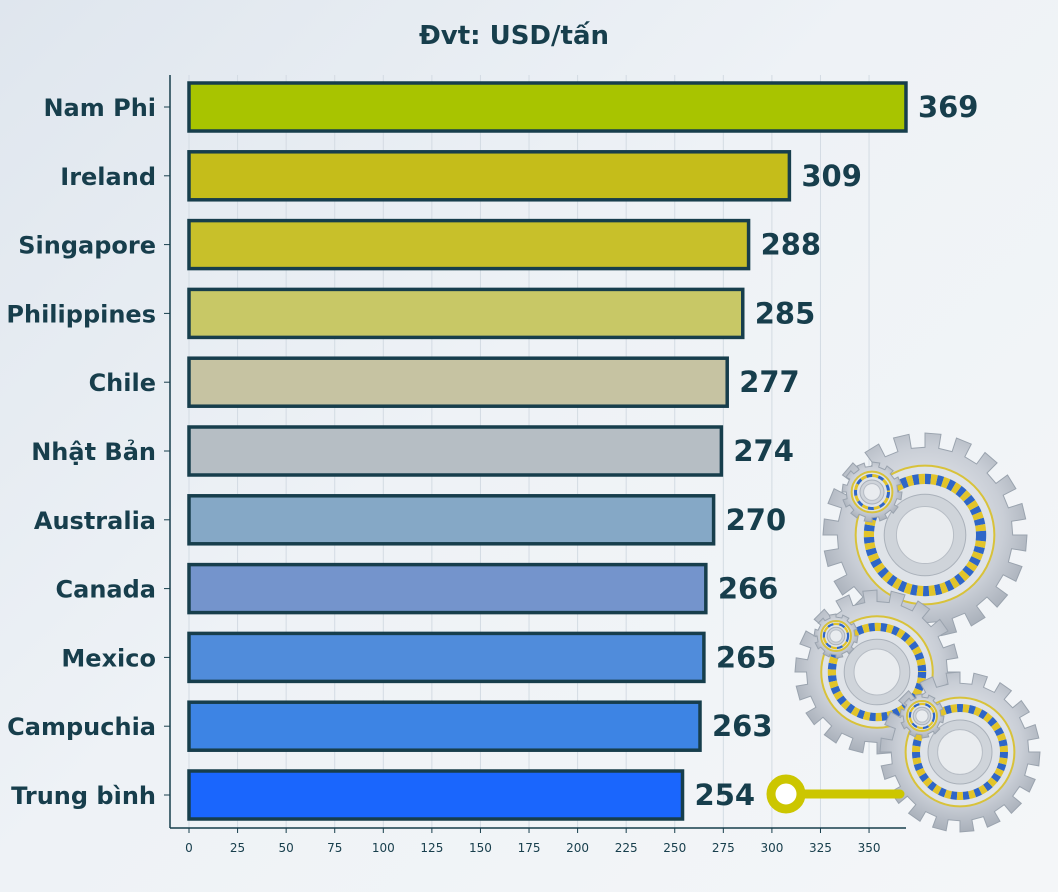 The image size is (1058, 892). Describe the element at coordinates (917, 632) in the screenshot. I see `gears-illustration` at that location.